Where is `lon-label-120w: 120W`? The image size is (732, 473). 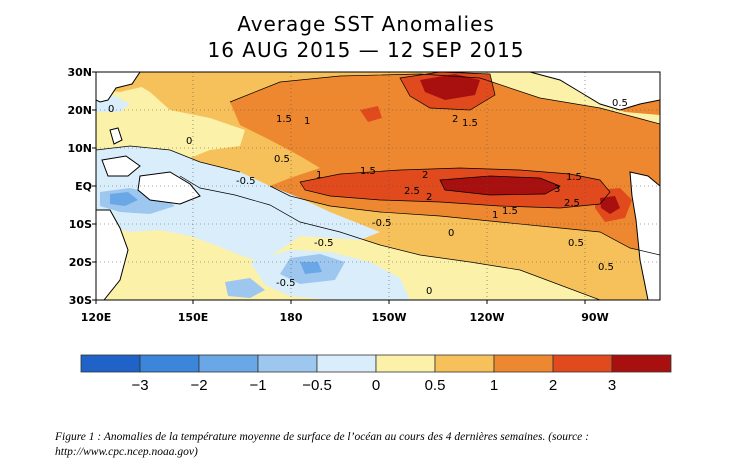 lon-label-120w: 120W is located at coordinates (487, 317).